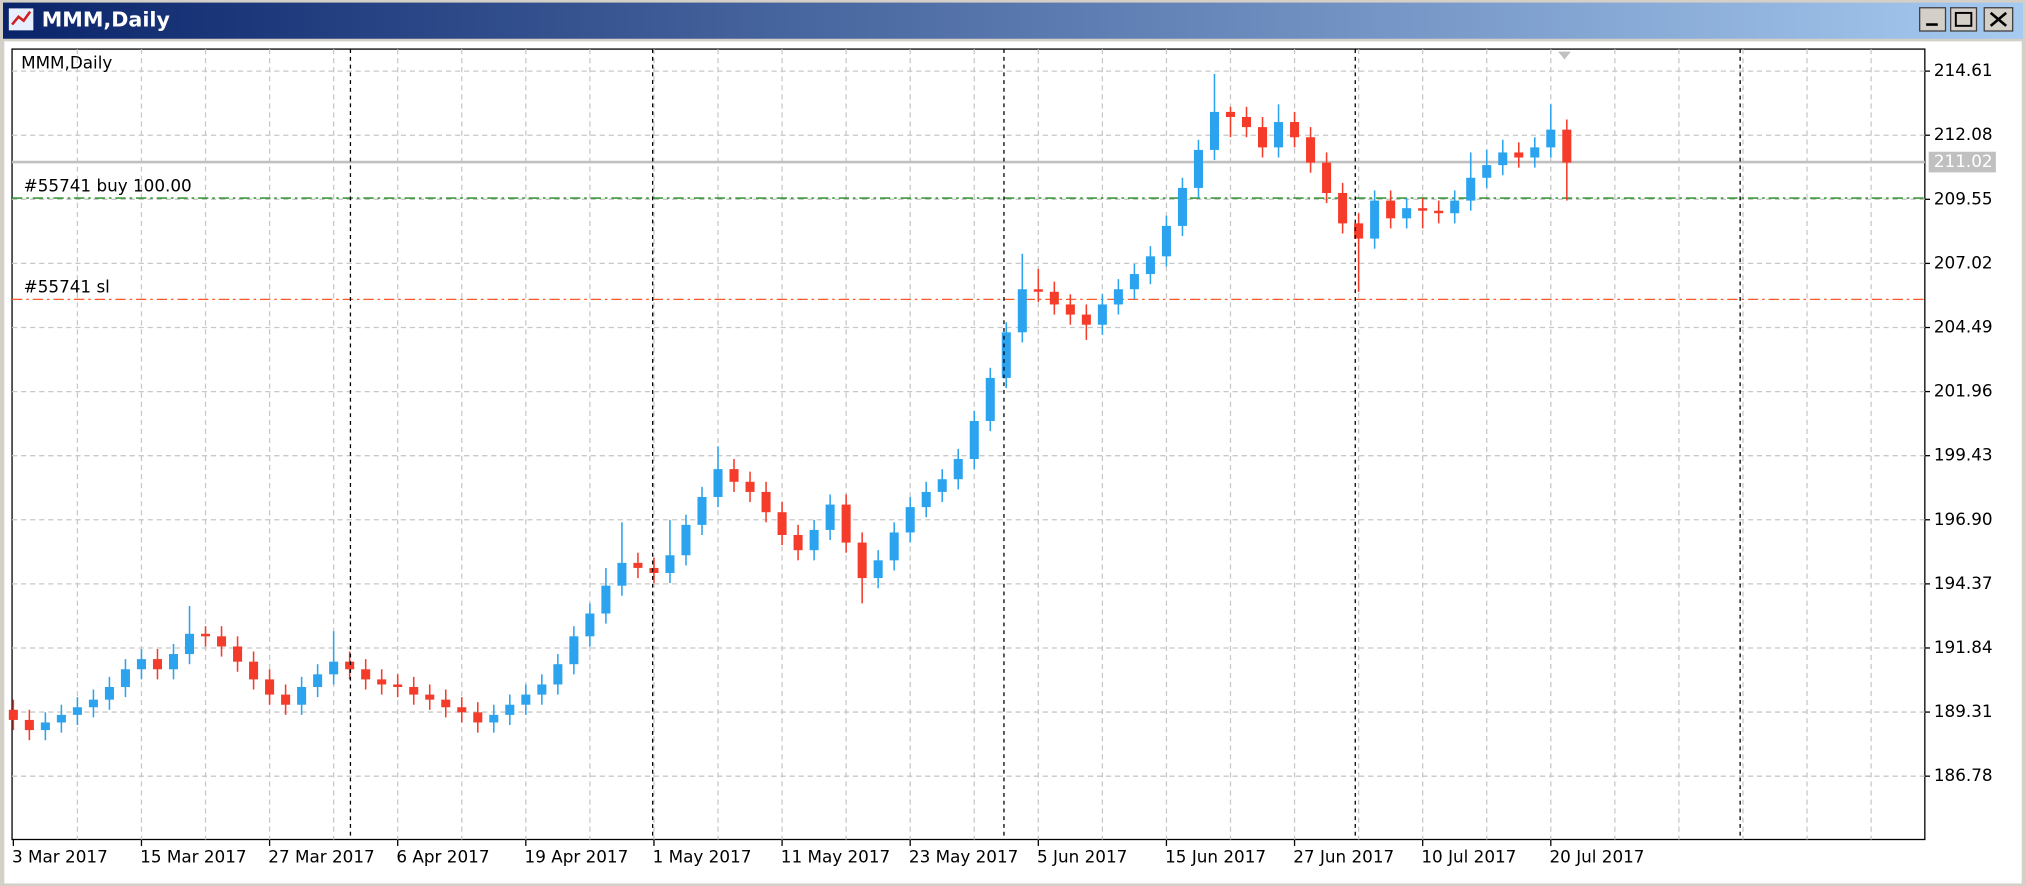 This screenshot has width=2026, height=886. I want to click on y-tick-label: 186.78, so click(1963, 775).